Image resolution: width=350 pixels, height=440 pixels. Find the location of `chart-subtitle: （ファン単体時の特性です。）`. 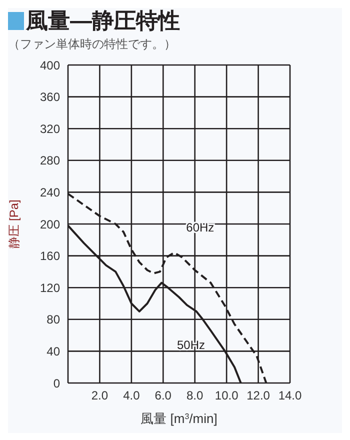

chart-subtitle: （ファン単体時の特性です。） is located at coordinates (92, 44).